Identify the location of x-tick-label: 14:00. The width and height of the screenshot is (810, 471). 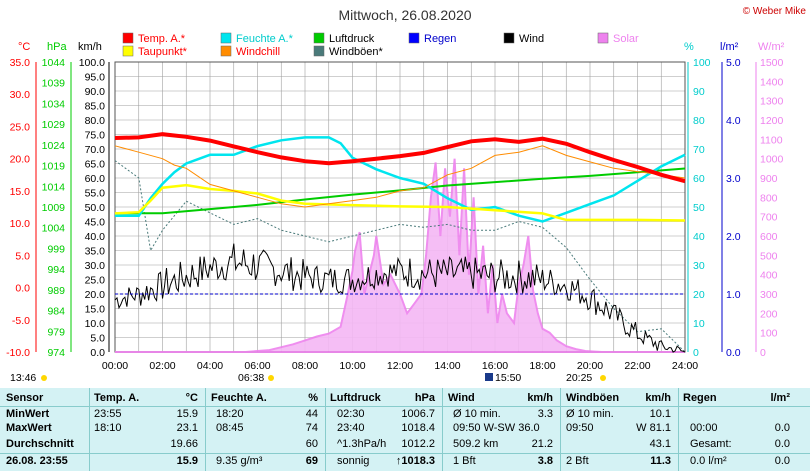
(447, 366).